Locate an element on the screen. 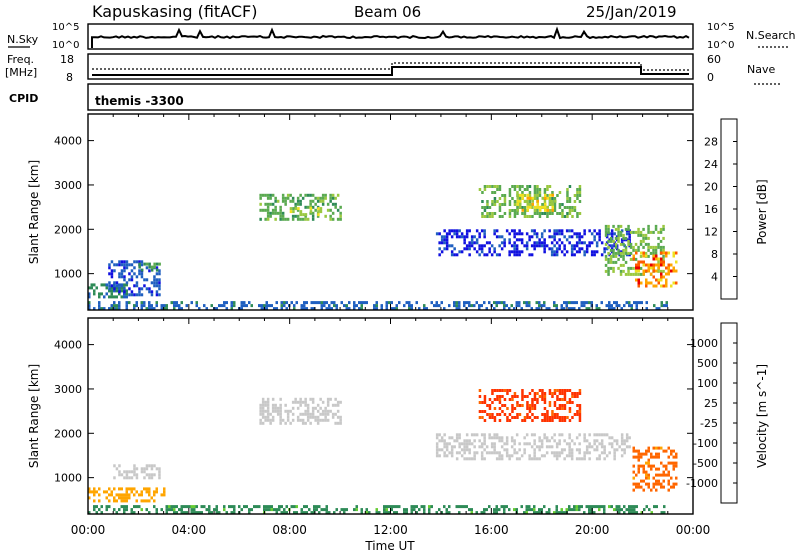  x-tick-label: 12:00 is located at coordinates (390, 530).